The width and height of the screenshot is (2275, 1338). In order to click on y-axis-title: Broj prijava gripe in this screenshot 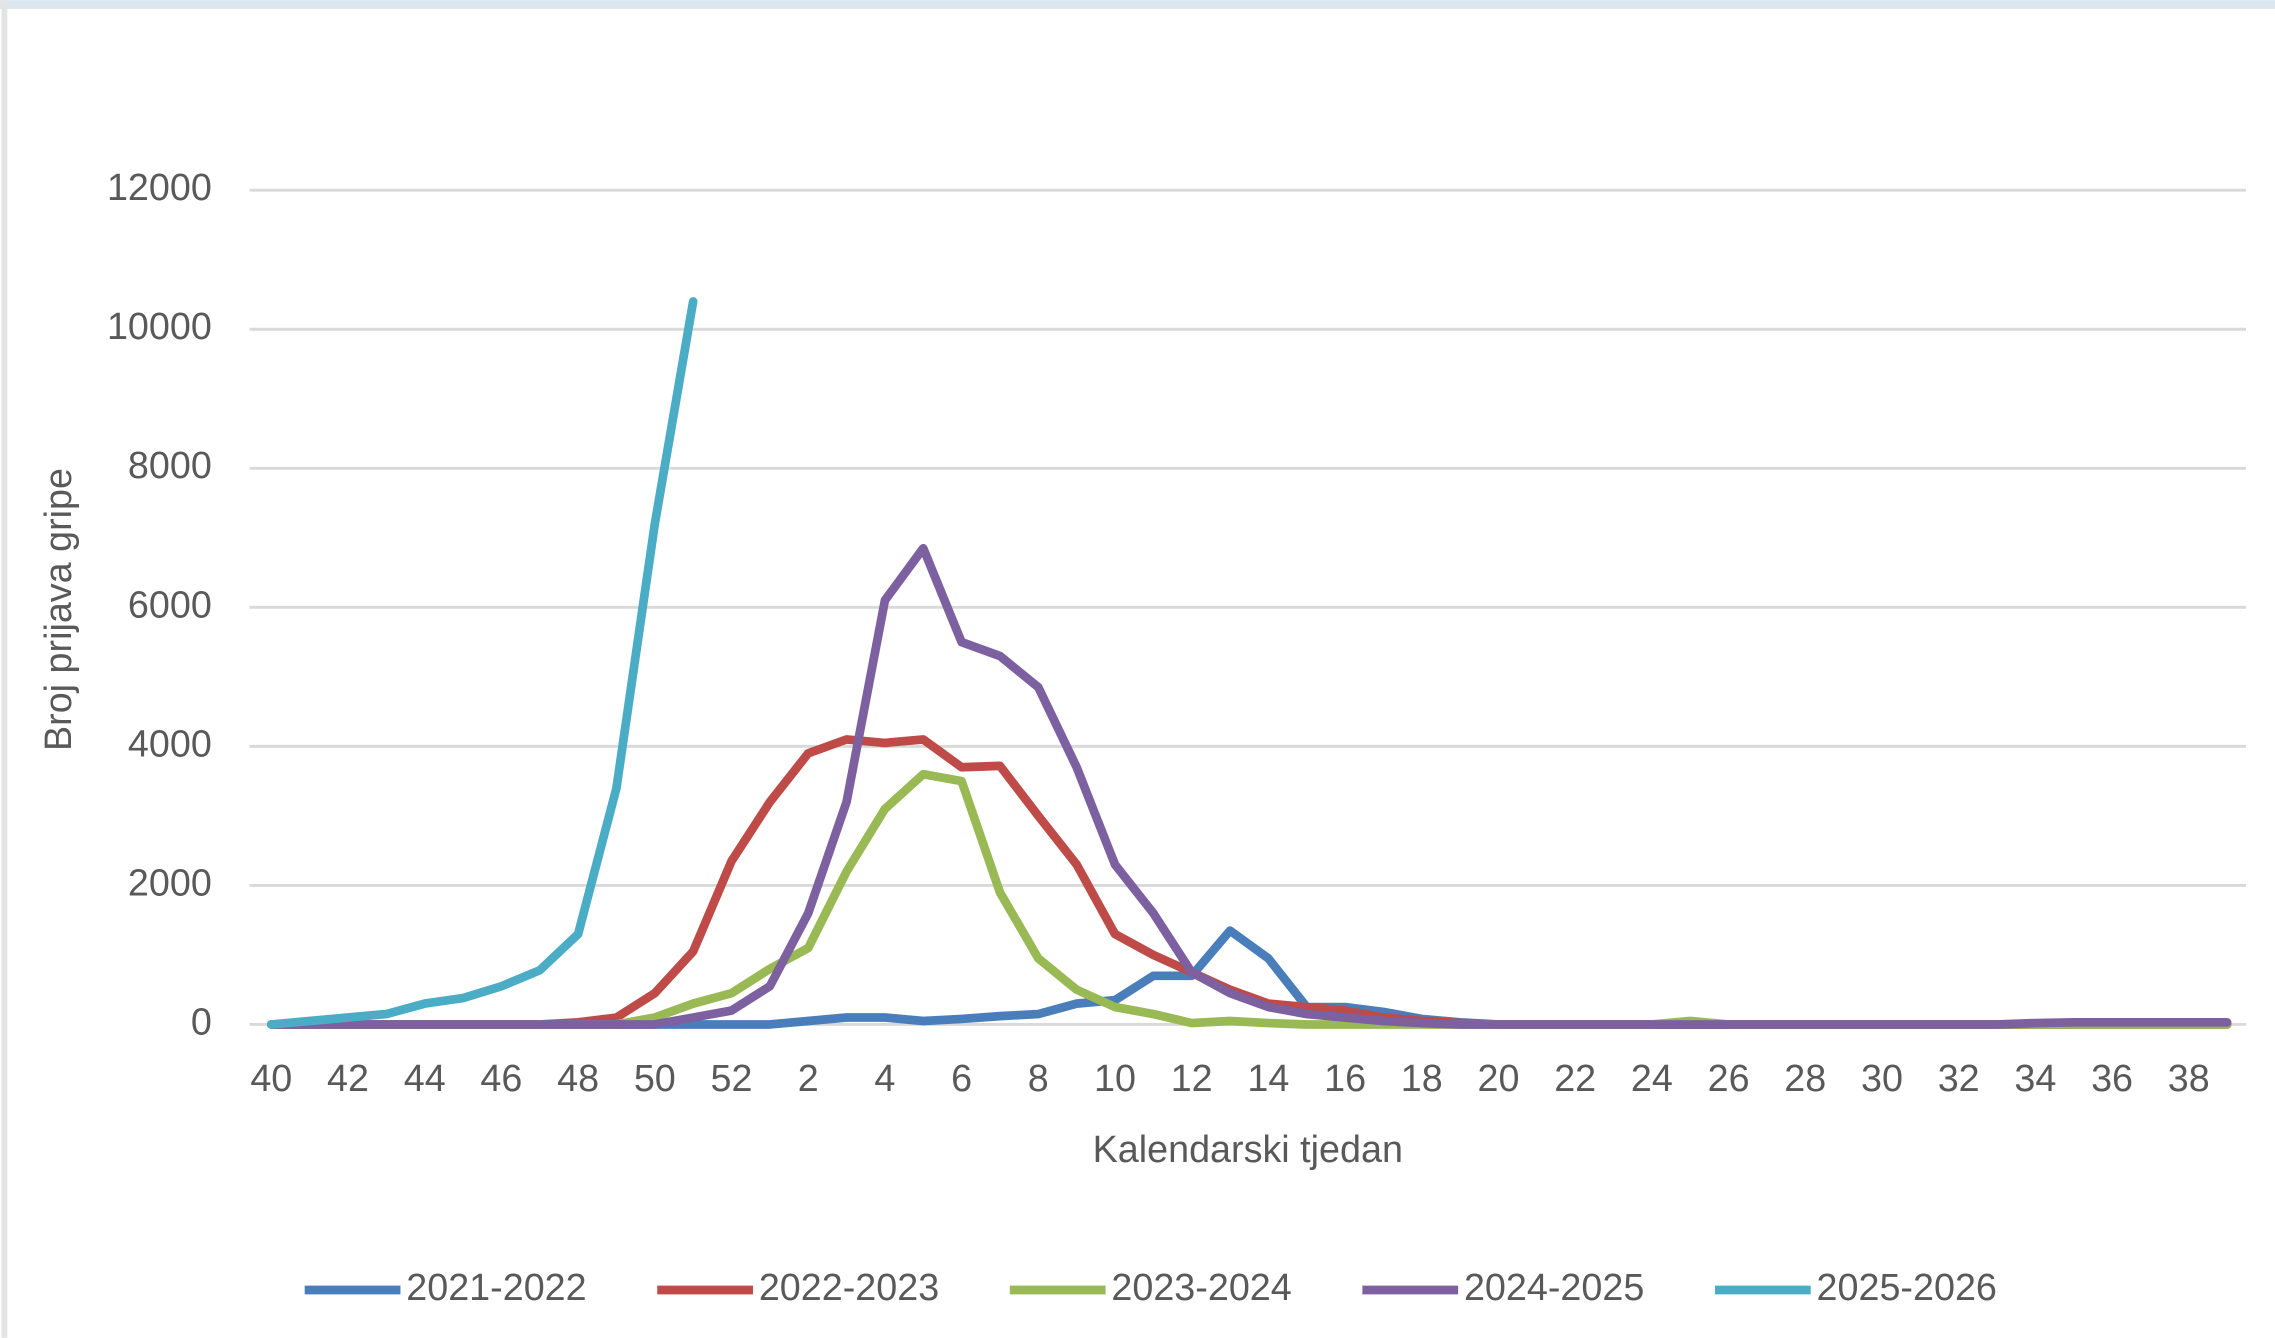, I will do `click(58, 609)`.